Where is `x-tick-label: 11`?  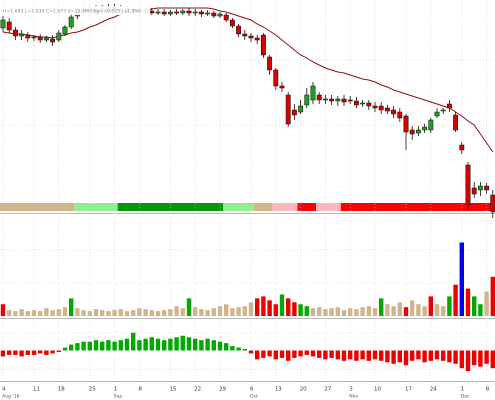 x-tick-label: 11 is located at coordinates (36, 390).